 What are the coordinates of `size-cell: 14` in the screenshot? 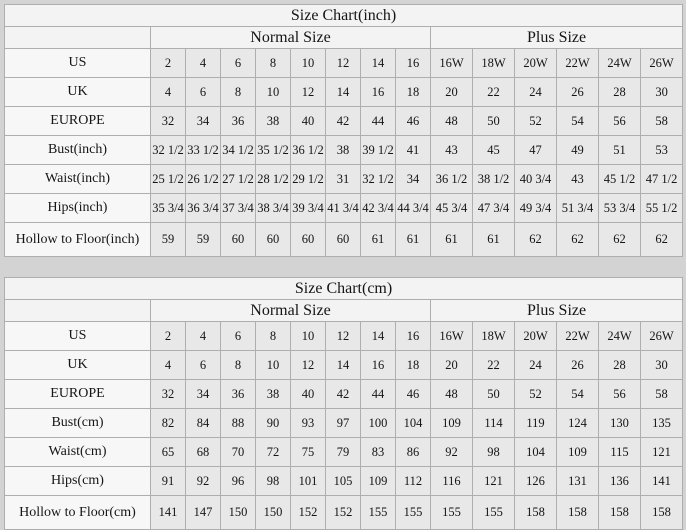 It's located at (378, 336).